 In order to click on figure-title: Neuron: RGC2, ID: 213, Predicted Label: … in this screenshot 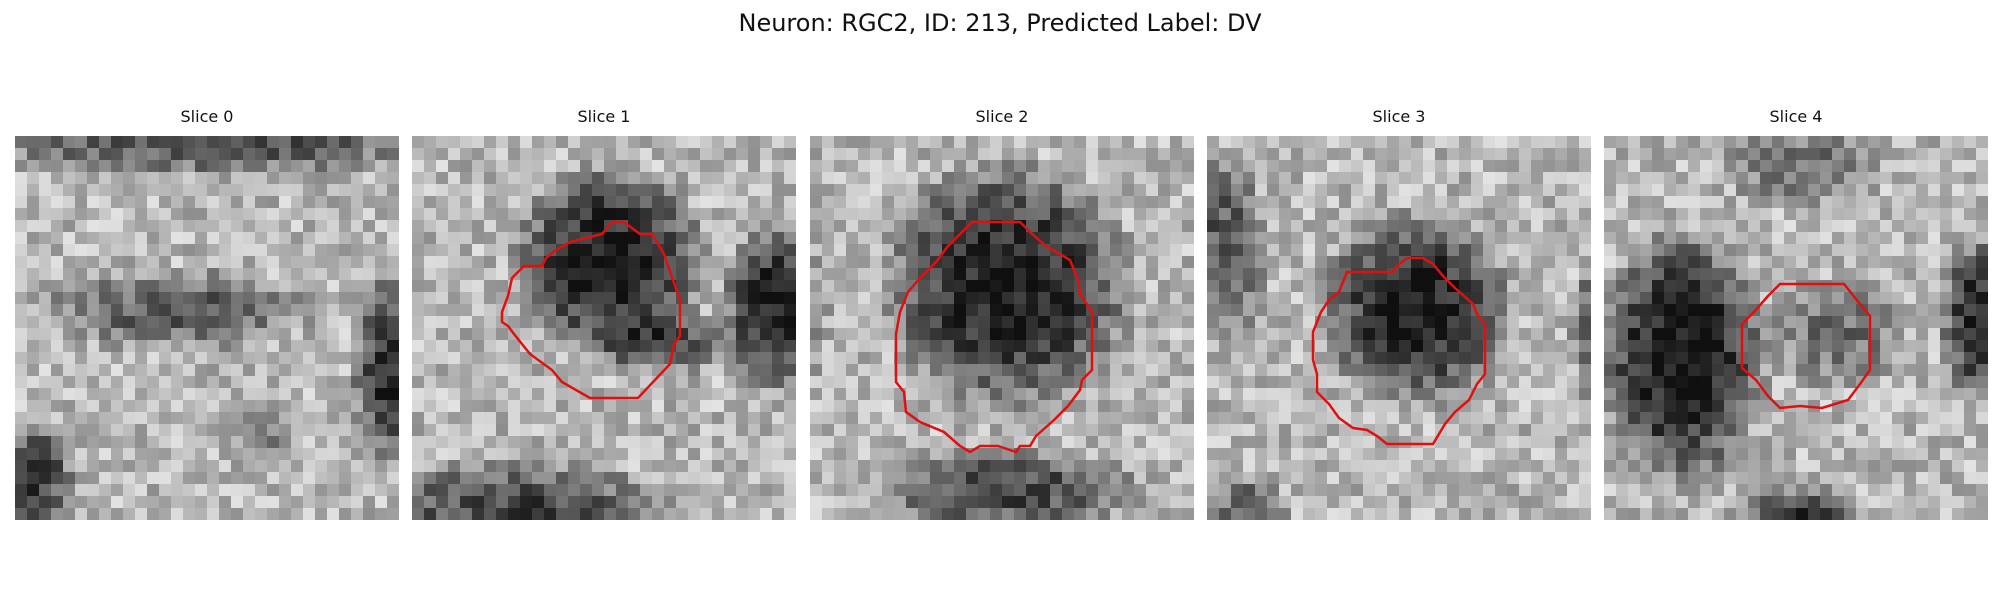, I will do `click(1000, 23)`.